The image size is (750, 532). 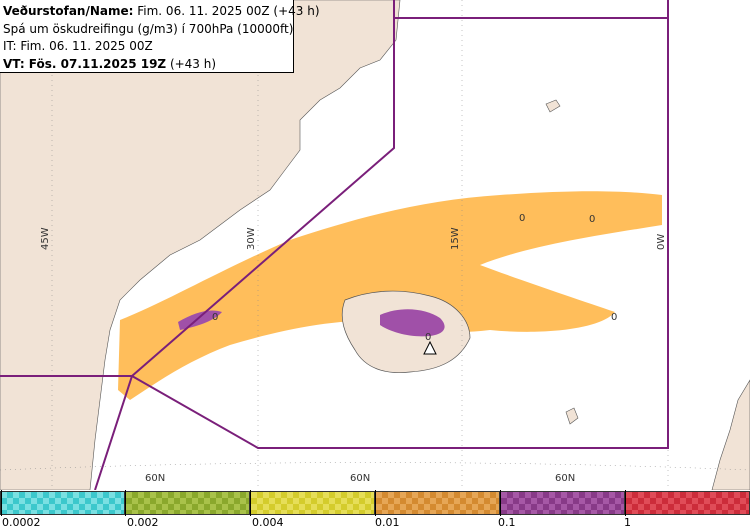 What do you see at coordinates (110, 63) in the screenshot?
I see `header-line-valid-time: VT: Fös. 07.11.2025 19Z (+43 h)` at bounding box center [110, 63].